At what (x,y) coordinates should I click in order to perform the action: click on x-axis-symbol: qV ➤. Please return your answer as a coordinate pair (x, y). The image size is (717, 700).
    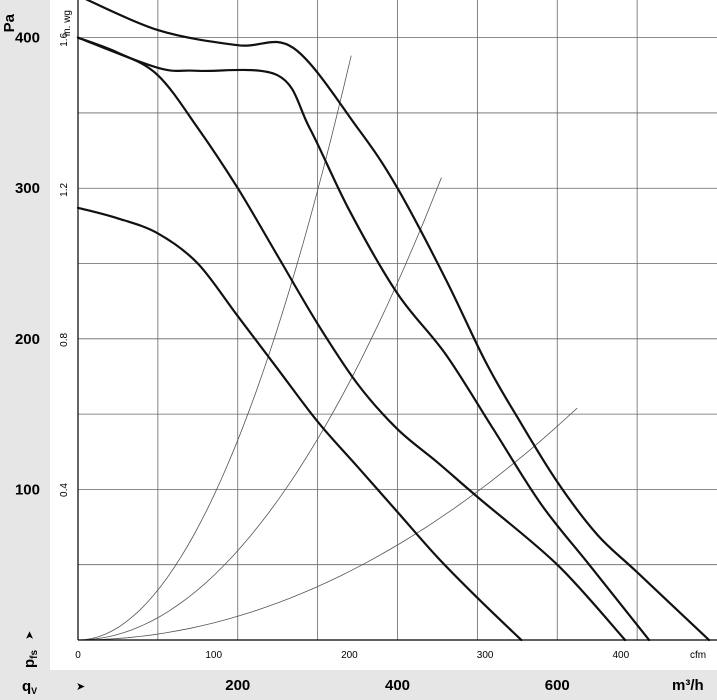
    Looking at the image, I should click on (53, 687).